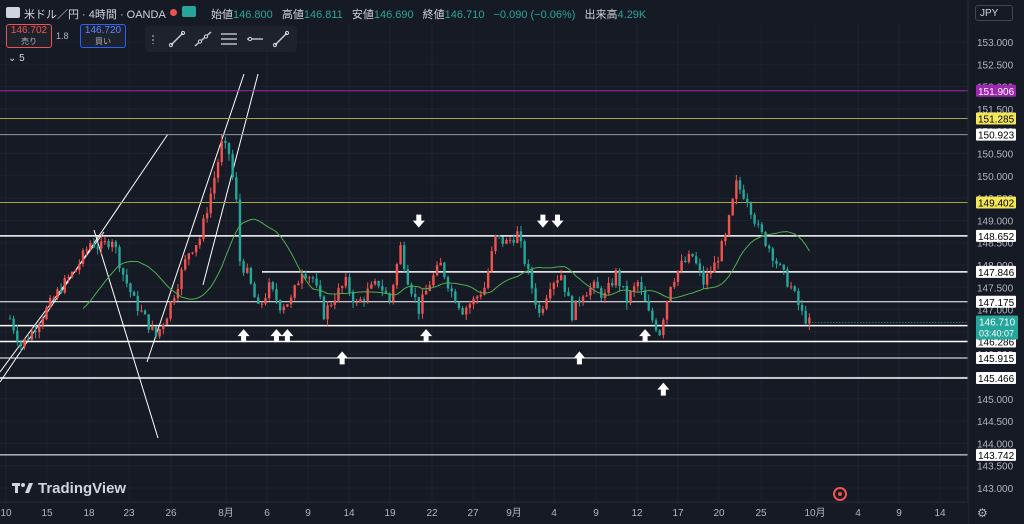 The width and height of the screenshot is (1024, 524). I want to click on open-value: 146.800, so click(253, 15).